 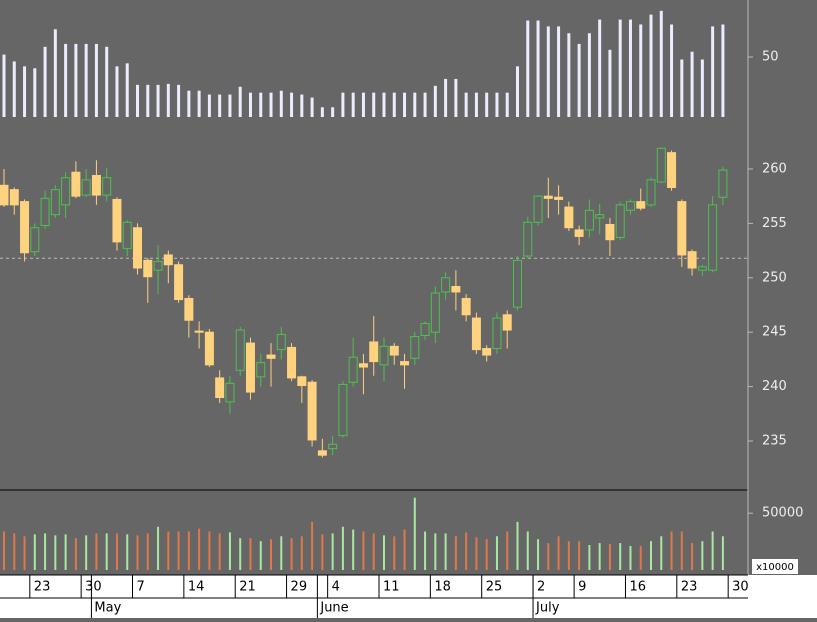 I want to click on y-tick-label: 235, so click(x=774, y=441).